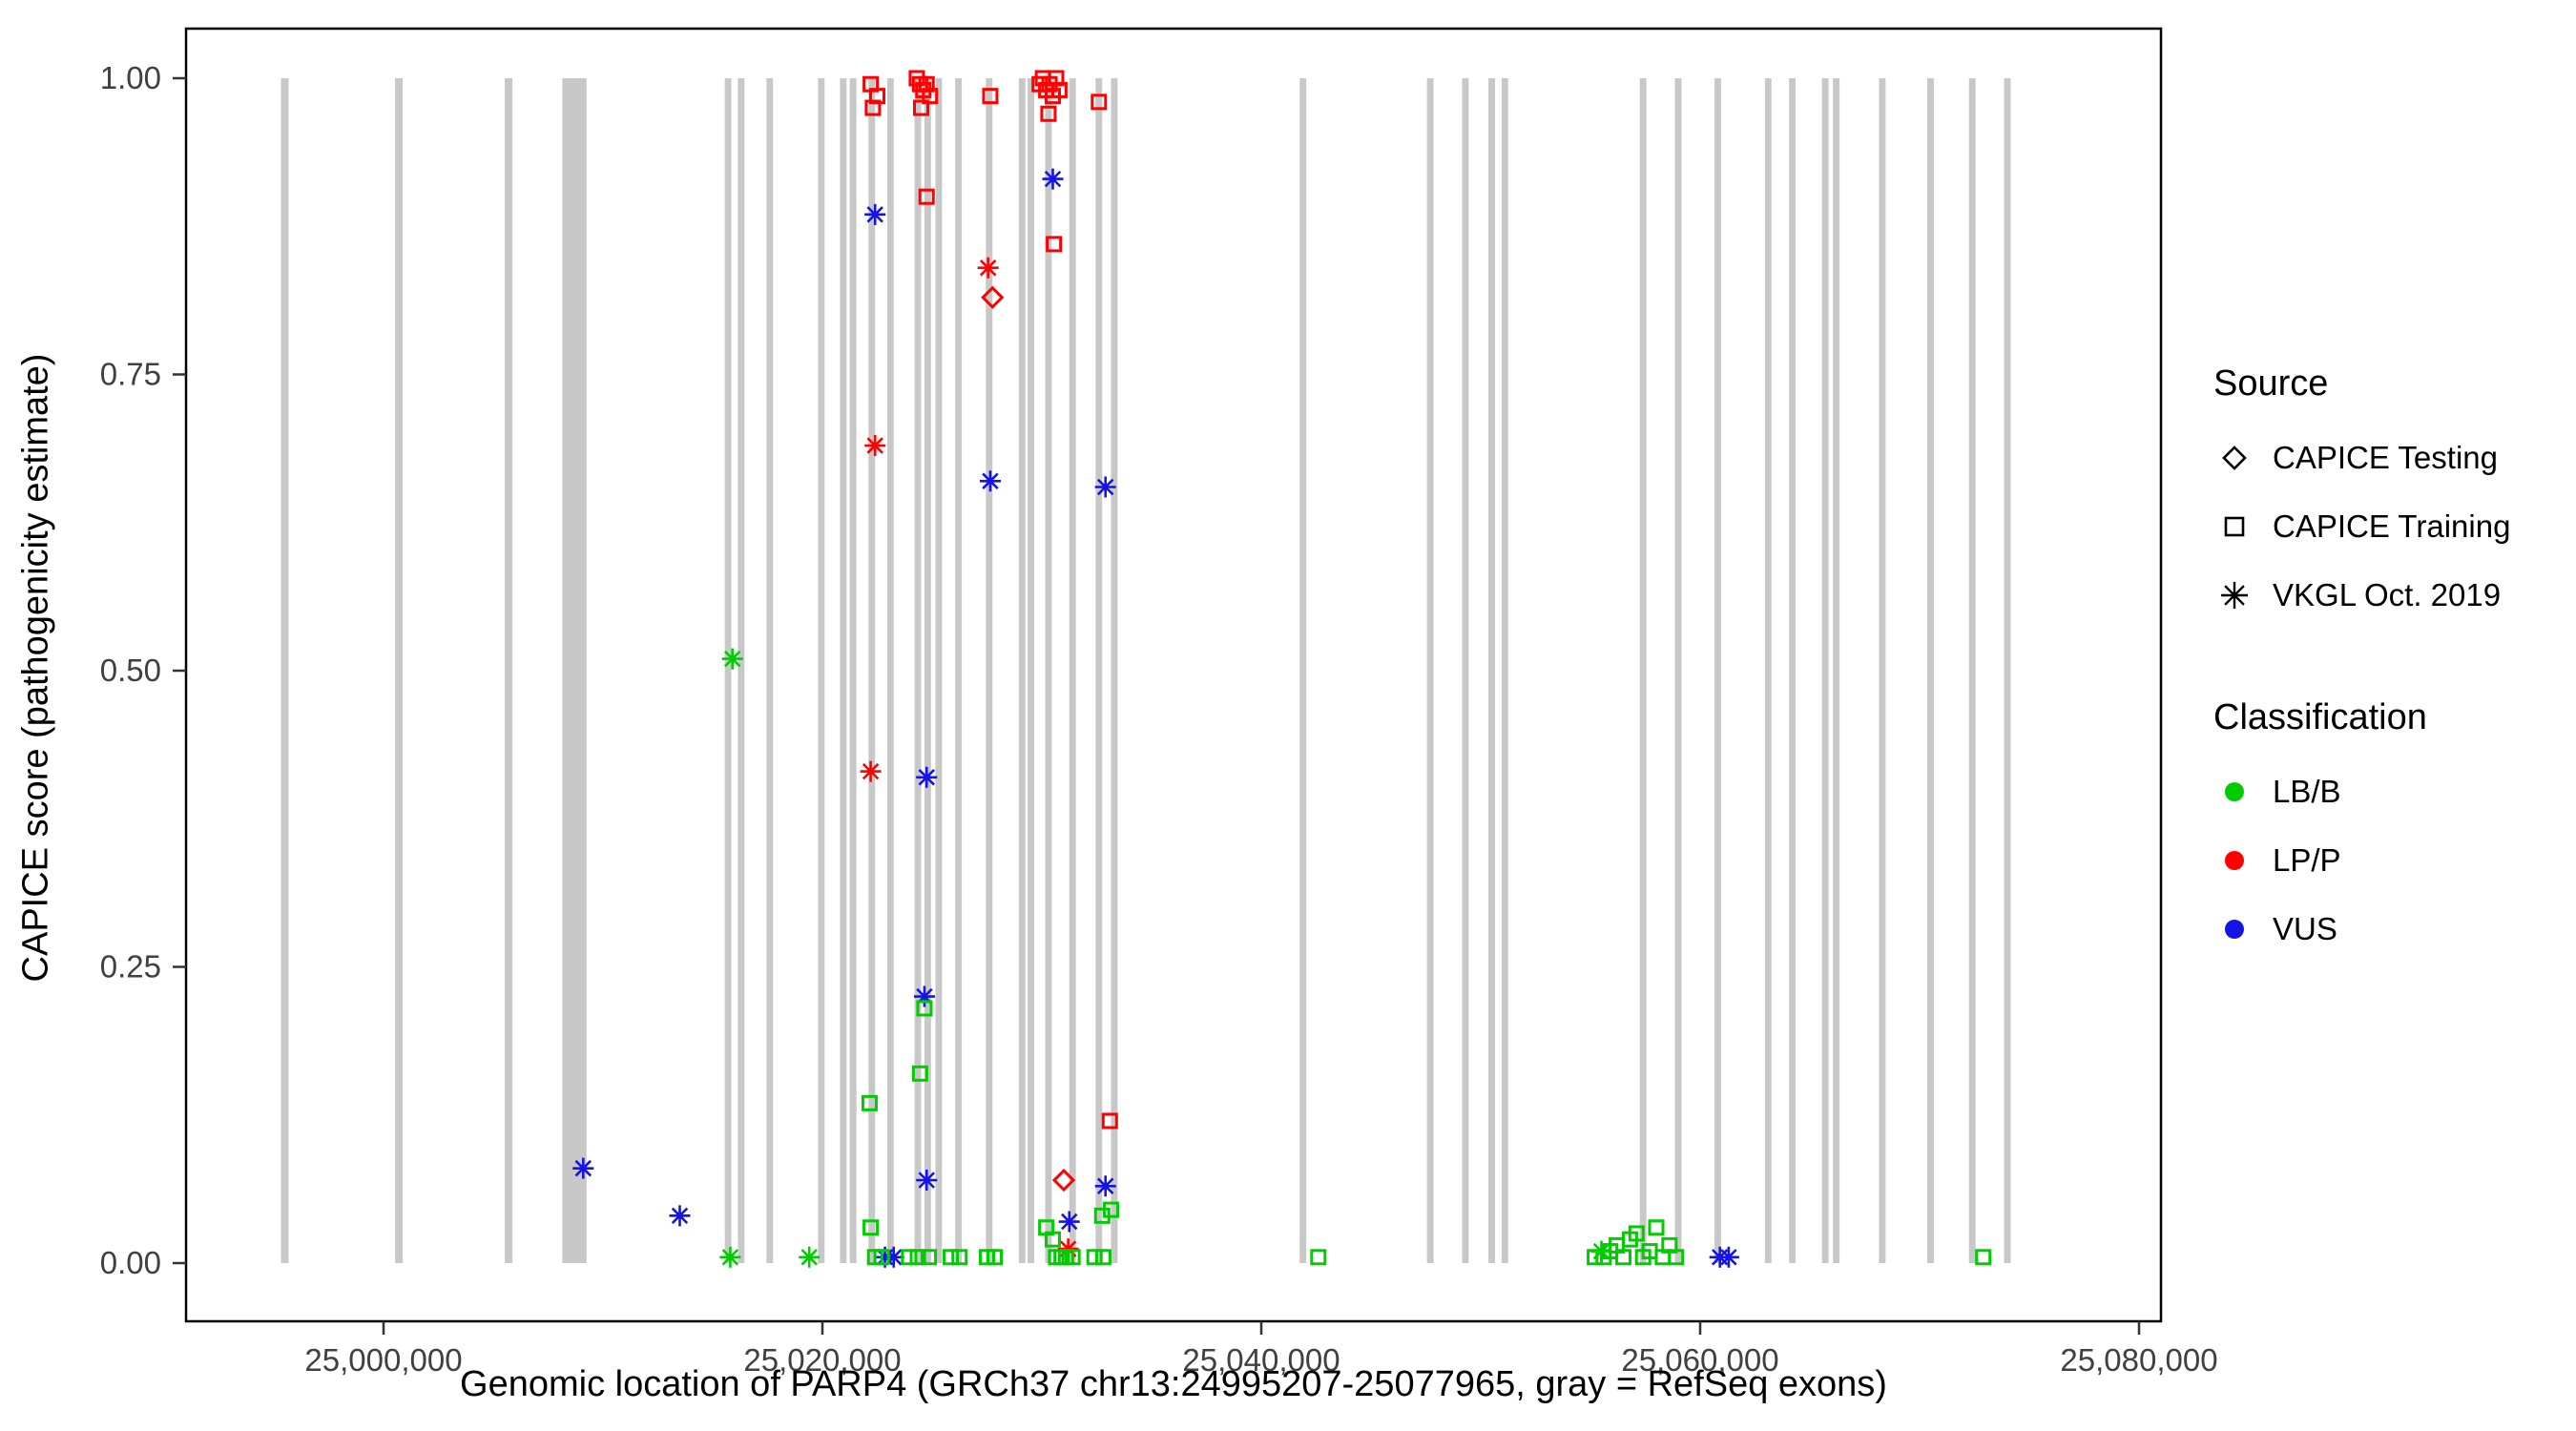 This screenshot has width=2576, height=1431. I want to click on red-dot-icon, so click(2234, 860).